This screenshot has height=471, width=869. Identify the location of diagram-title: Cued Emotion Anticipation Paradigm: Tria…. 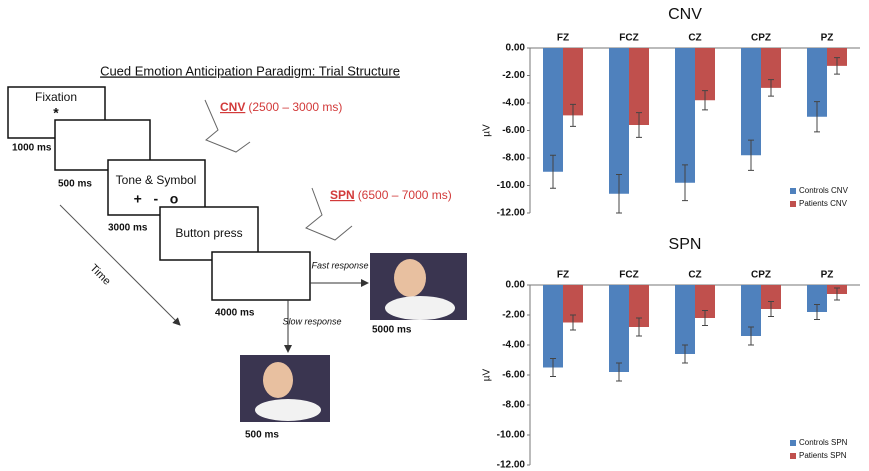
(250, 70).